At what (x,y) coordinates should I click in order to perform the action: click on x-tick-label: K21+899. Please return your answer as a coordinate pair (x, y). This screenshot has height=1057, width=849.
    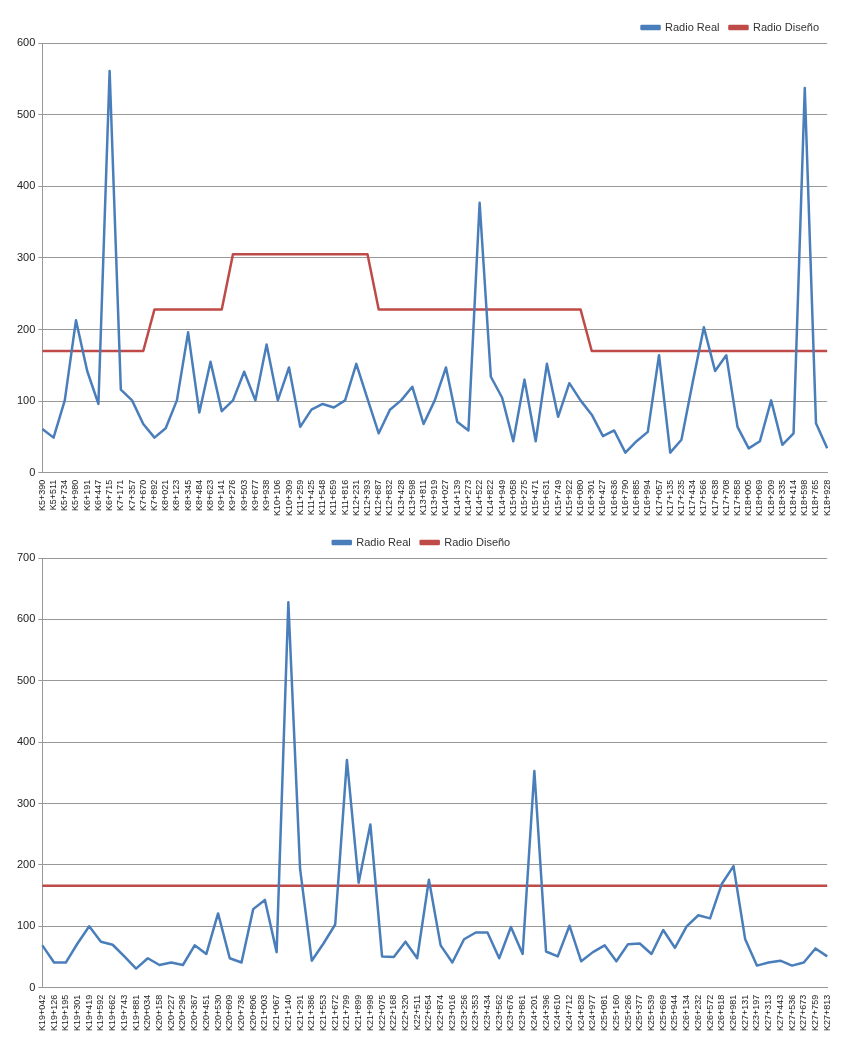
    Looking at the image, I should click on (358, 1013).